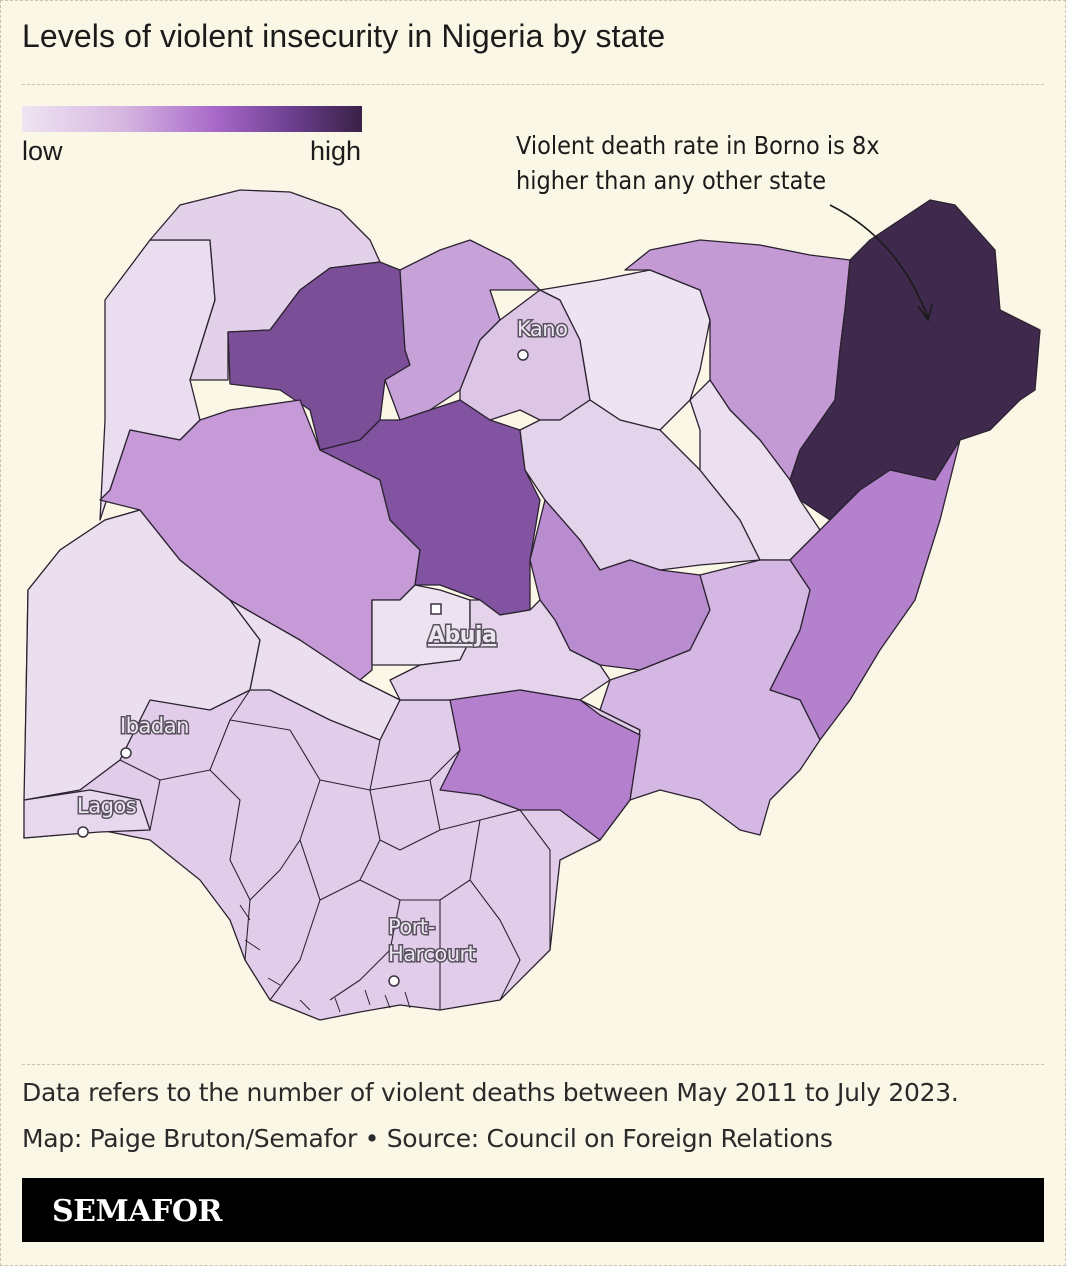 This screenshot has width=1066, height=1266. Describe the element at coordinates (925, 312) in the screenshot. I see `annotation-arrowhead` at that location.